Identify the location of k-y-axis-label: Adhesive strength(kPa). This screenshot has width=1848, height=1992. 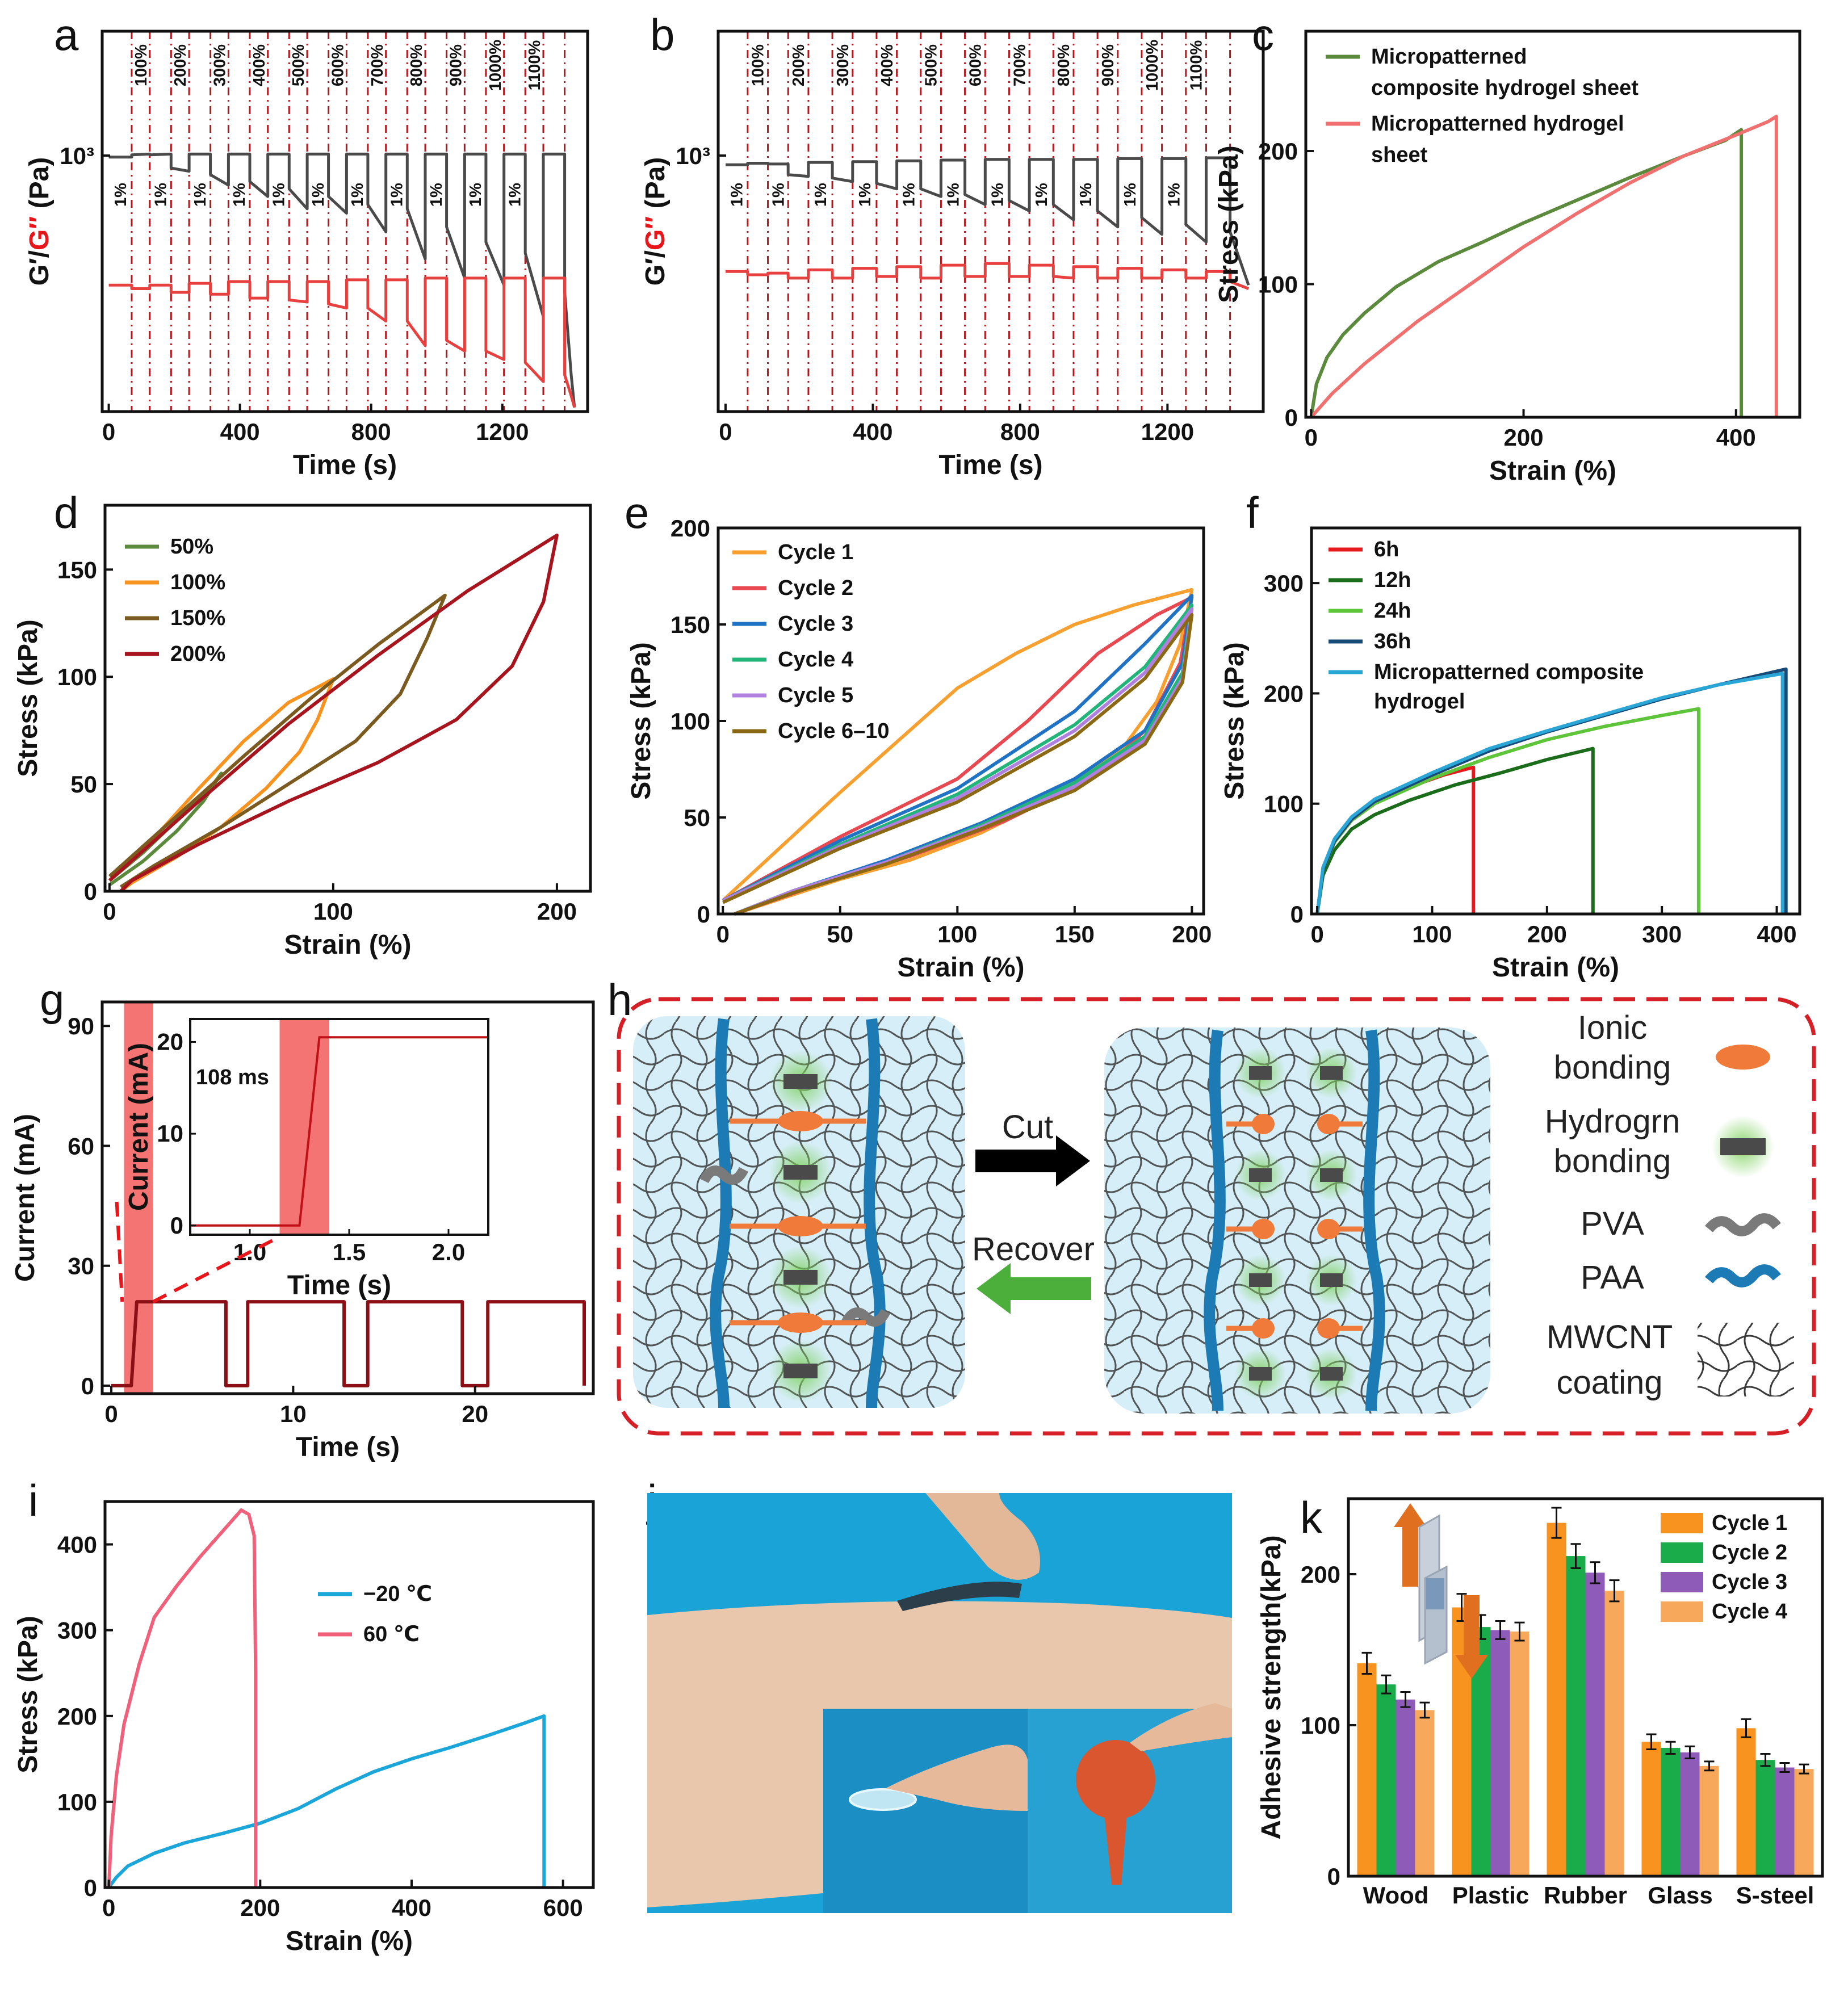
(1272, 1687).